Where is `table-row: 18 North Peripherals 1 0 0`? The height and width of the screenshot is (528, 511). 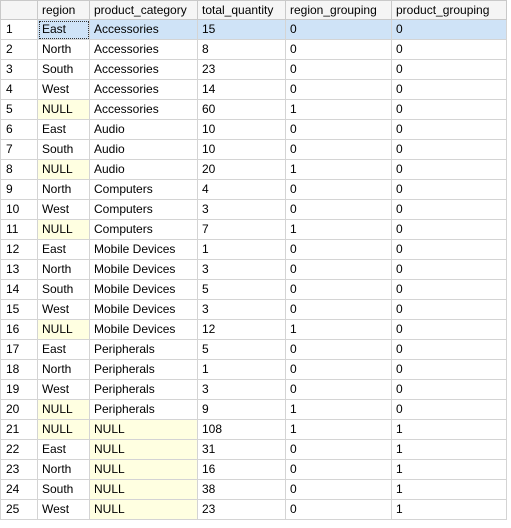
table-row: 18 North Peripherals 1 0 0 is located at coordinates (253, 369).